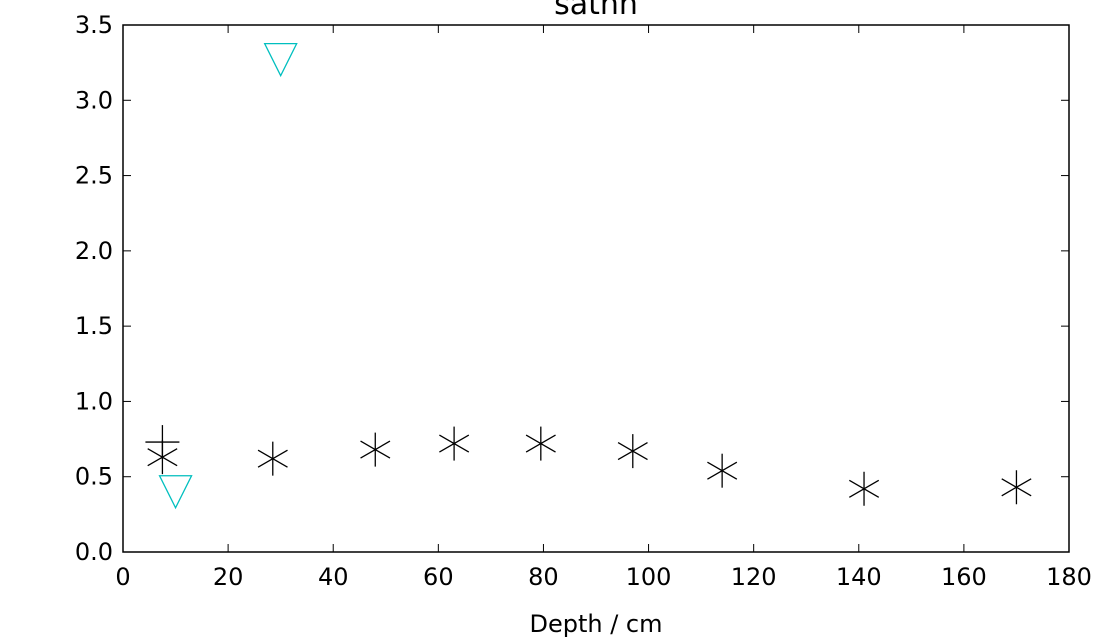 The image size is (1105, 643). I want to click on x-tick-label: 40, so click(333, 577).